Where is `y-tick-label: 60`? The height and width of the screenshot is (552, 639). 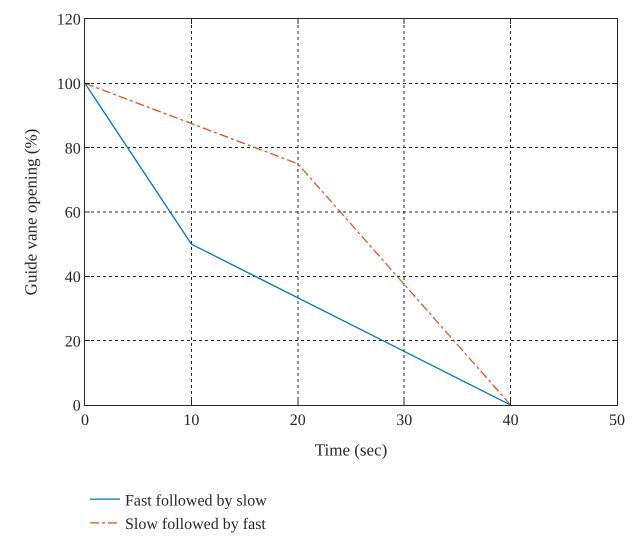 y-tick-label: 60 is located at coordinates (72, 213).